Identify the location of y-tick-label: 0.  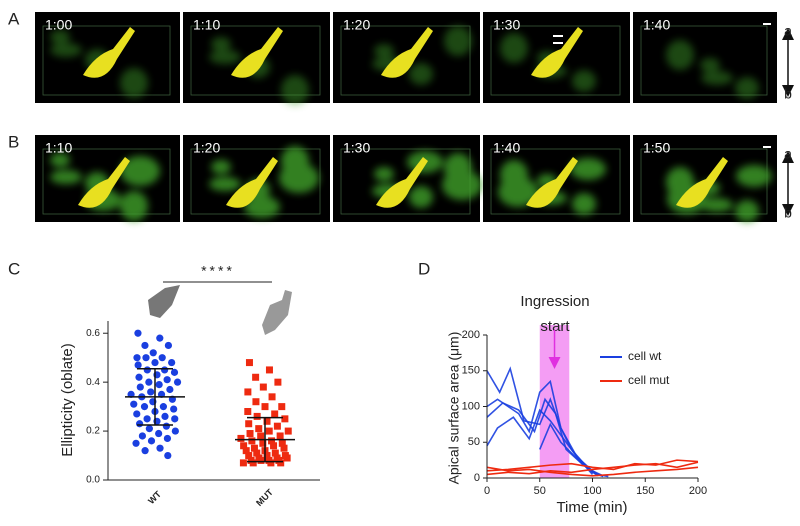
(477, 478).